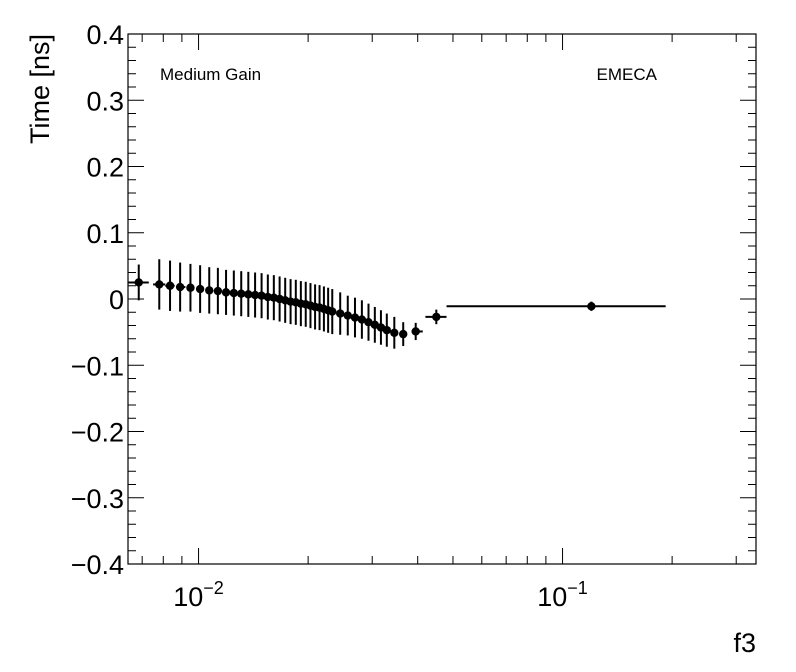 Image resolution: width=796 pixels, height=672 pixels. I want to click on data-layer, so click(397, 304).